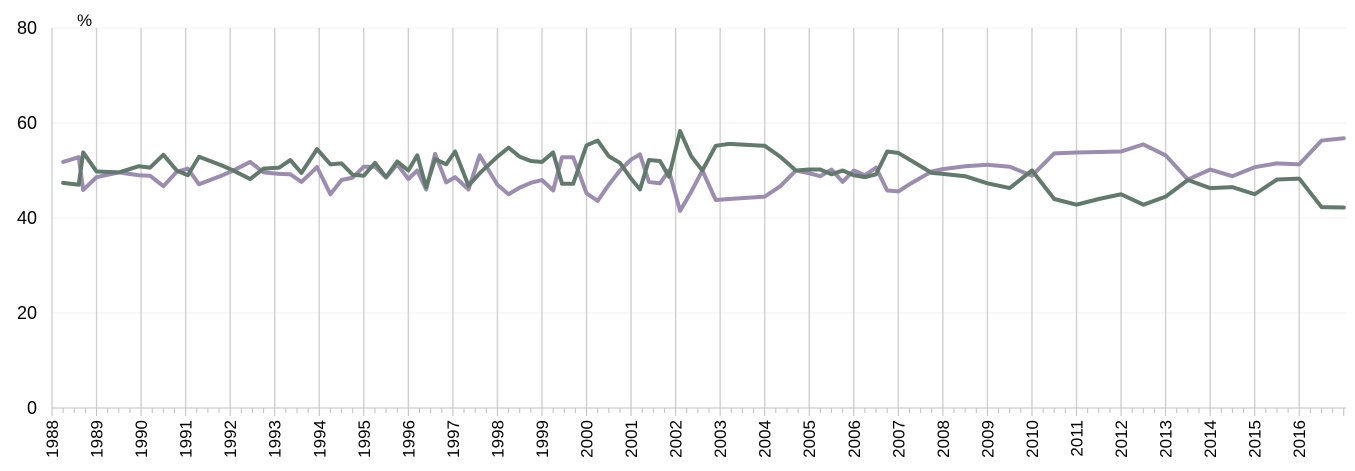 This screenshot has height=471, width=1355. What do you see at coordinates (27, 313) in the screenshot?
I see `y-tick-label-20: 20` at bounding box center [27, 313].